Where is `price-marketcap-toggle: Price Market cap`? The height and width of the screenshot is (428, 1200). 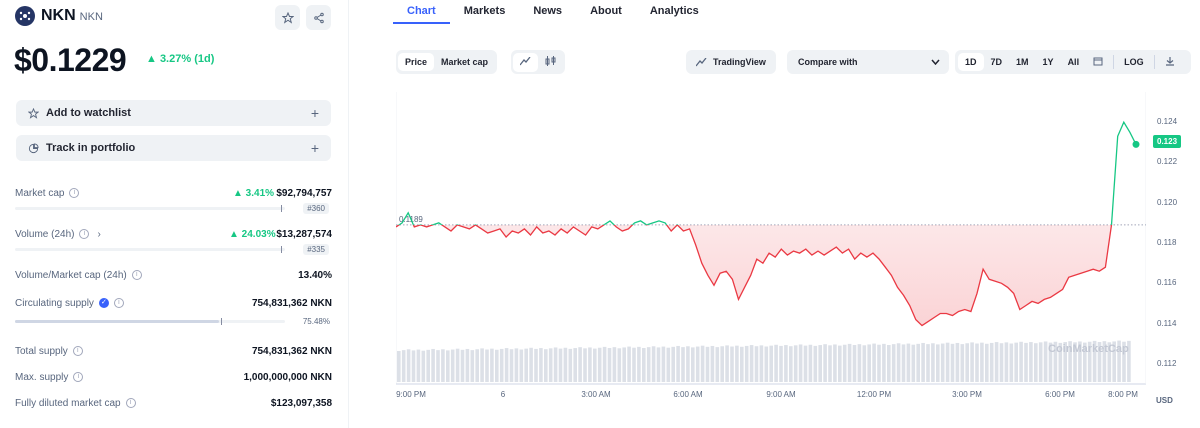 price-marketcap-toggle: Price Market cap is located at coordinates (447, 62).